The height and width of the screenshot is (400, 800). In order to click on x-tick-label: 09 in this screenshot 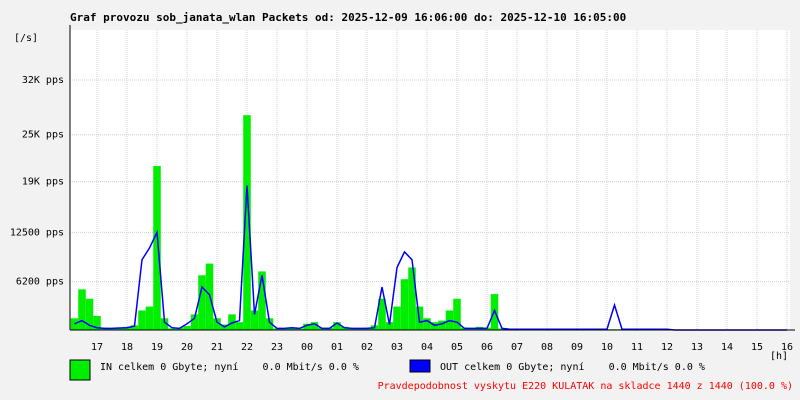, I will do `click(577, 347)`.